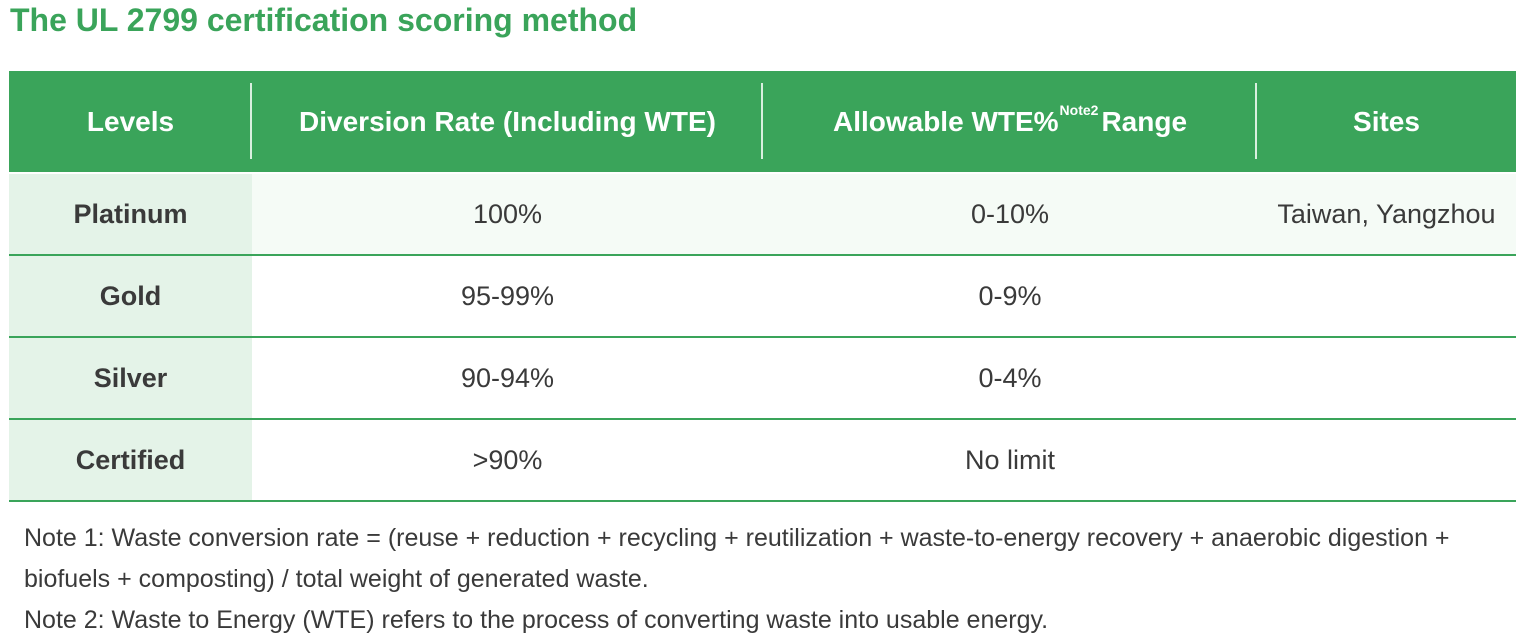  What do you see at coordinates (1079, 109) in the screenshot?
I see `header-wte-note-ref: Note2` at bounding box center [1079, 109].